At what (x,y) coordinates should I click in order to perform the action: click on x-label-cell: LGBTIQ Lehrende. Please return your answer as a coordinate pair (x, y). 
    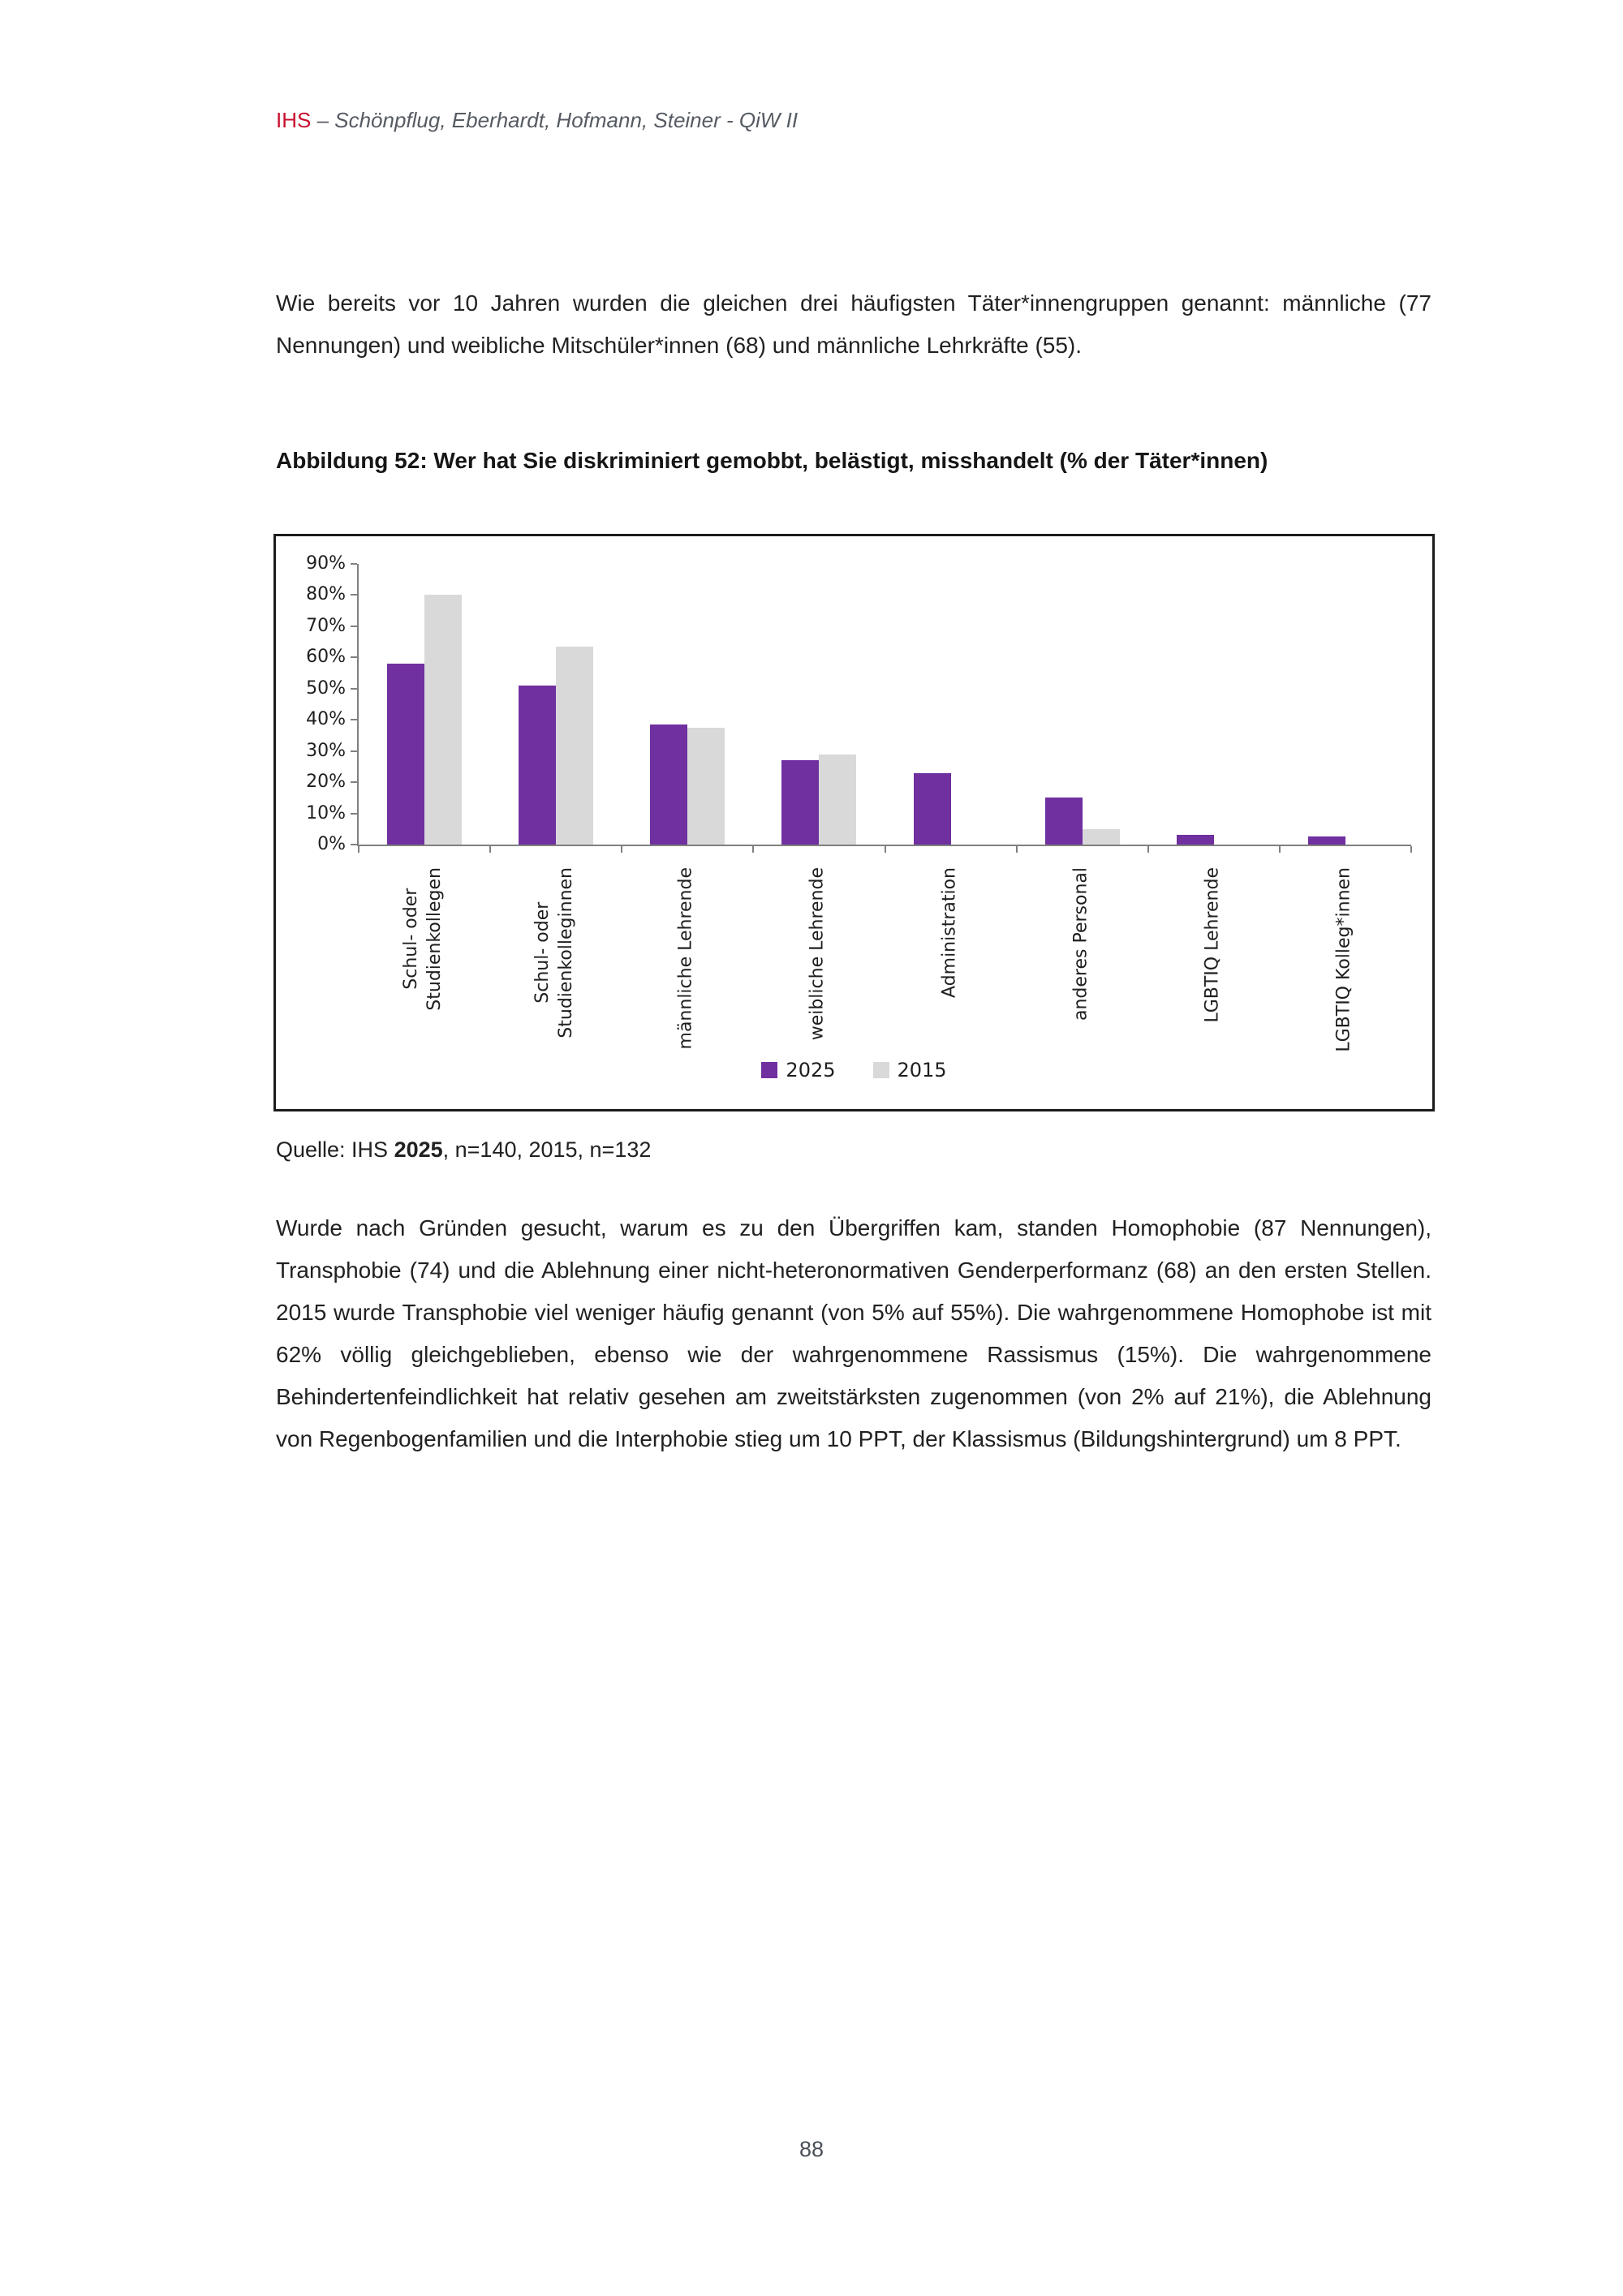
    Looking at the image, I should click on (1212, 955).